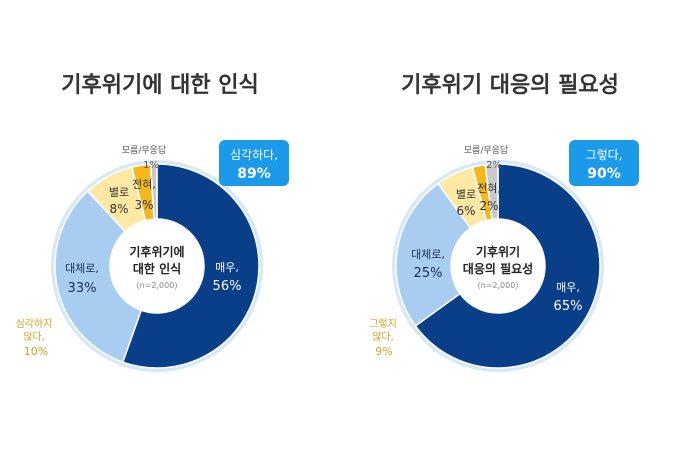 The height and width of the screenshot is (454, 680). I want to click on summary-positive-value-right: 90%, so click(604, 174).